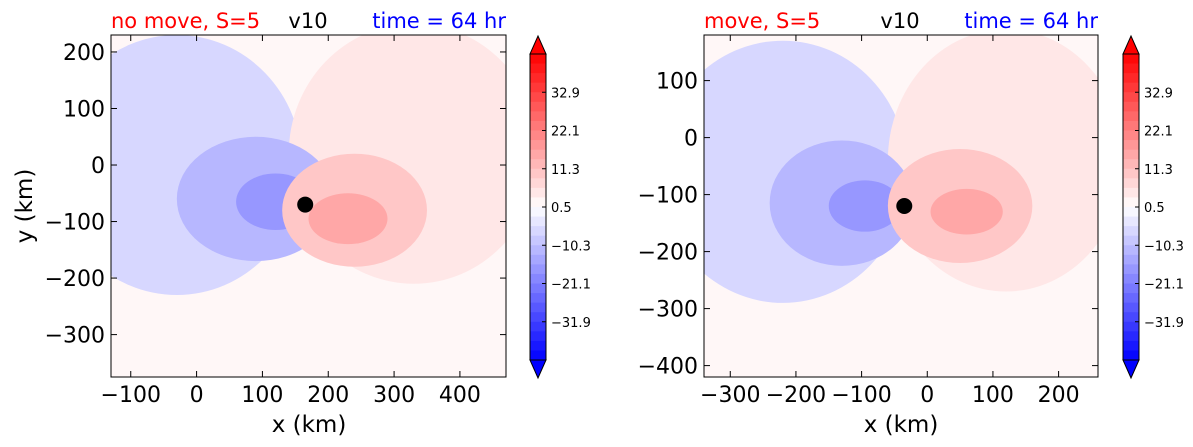 Image resolution: width=1193 pixels, height=447 pixels. Describe the element at coordinates (25, 206) in the screenshot. I see `y-axis-label: y (km)` at that location.